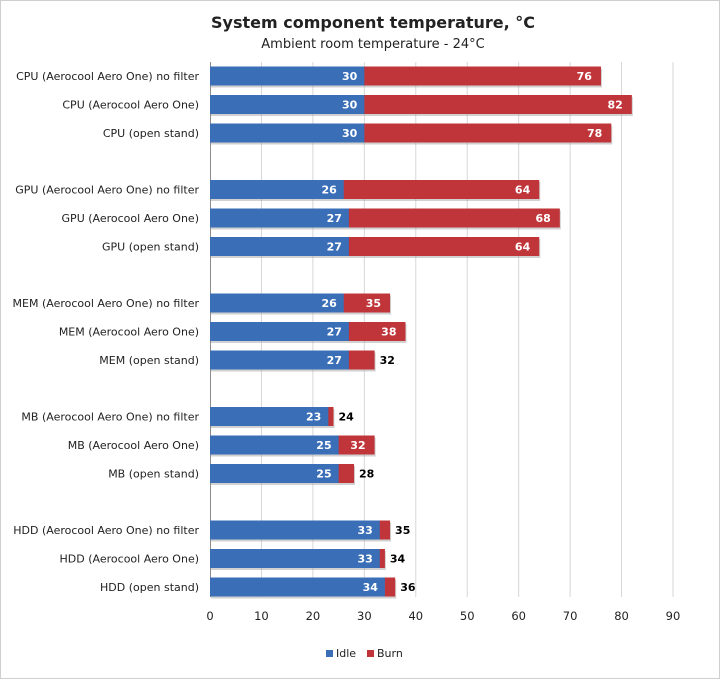 Image resolution: width=720 pixels, height=679 pixels. I want to click on category-label: CPU (Aerocool Aero One) no filter, so click(107, 76).